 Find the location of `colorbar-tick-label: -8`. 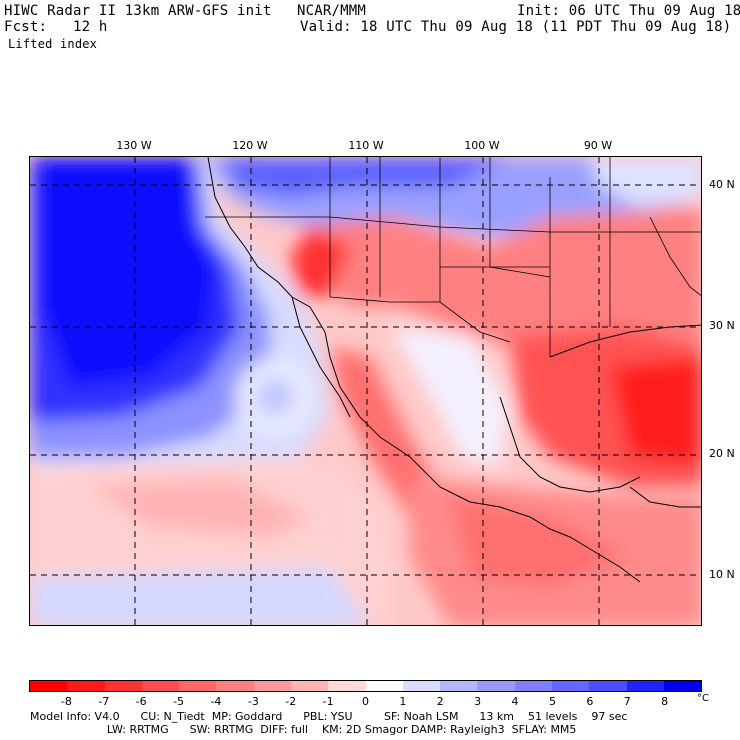

colorbar-tick-label: -8 is located at coordinates (66, 701).